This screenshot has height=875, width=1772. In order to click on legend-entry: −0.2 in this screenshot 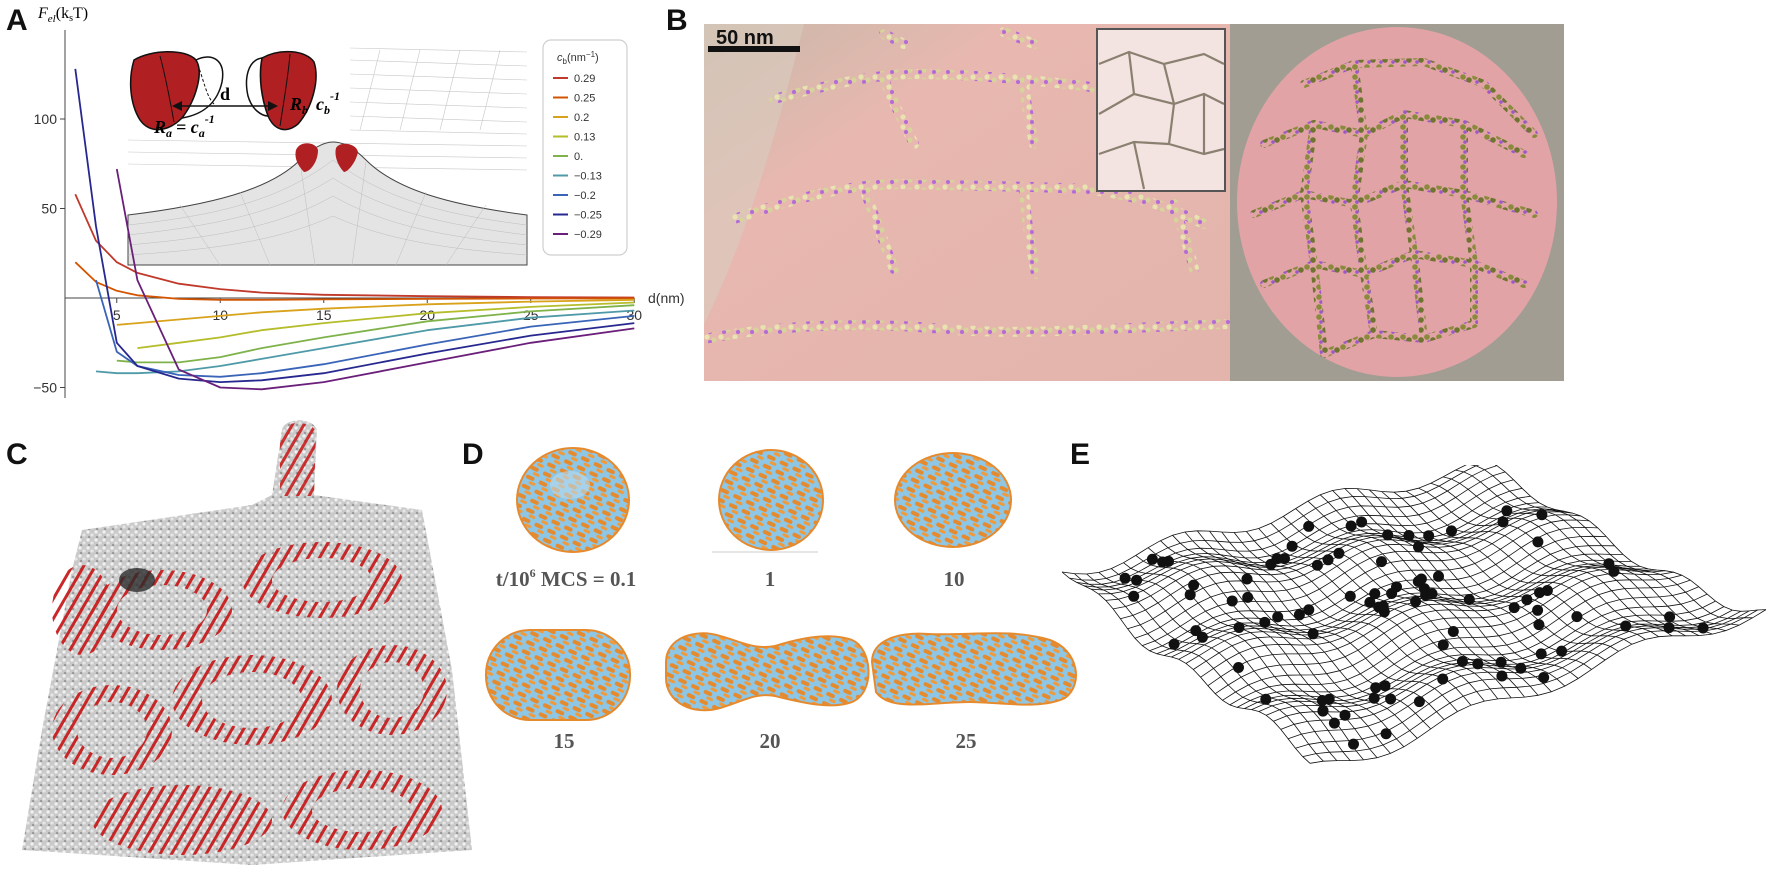, I will do `click(585, 196)`.